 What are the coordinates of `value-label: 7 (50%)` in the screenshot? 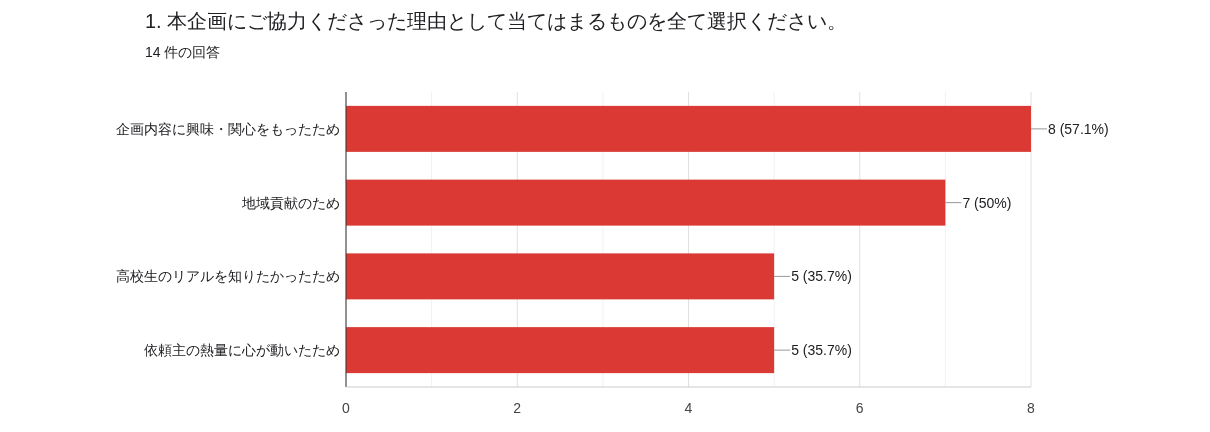 It's located at (987, 202).